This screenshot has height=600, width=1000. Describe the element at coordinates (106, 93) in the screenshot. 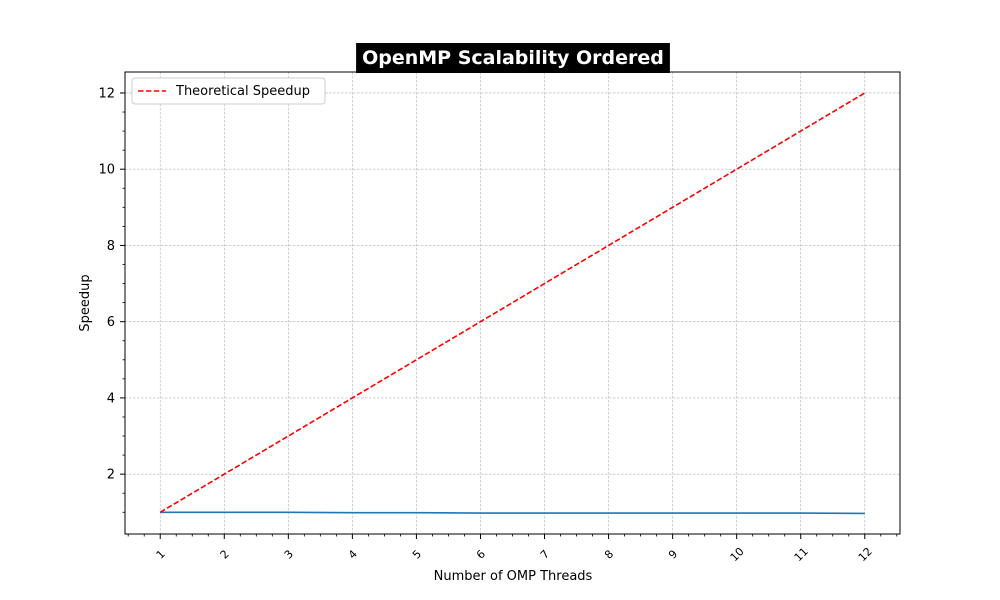

I see `y-tick-label: 12` at that location.